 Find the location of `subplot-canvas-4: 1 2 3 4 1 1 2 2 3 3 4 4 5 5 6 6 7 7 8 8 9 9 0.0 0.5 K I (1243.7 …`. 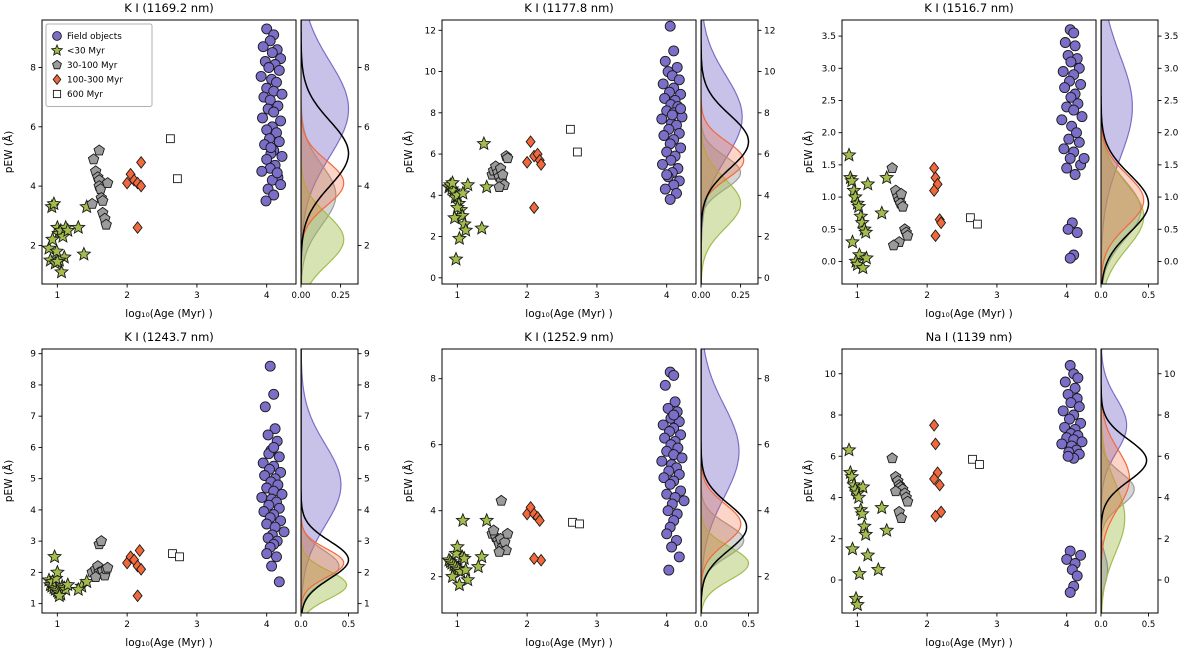

subplot-canvas-4: 1 2 3 4 1 1 2 2 3 3 4 4 5 5 6 6 7 7 8 8 9 9 0.0 0.5 K I (1243.7 … is located at coordinates (186, 489).